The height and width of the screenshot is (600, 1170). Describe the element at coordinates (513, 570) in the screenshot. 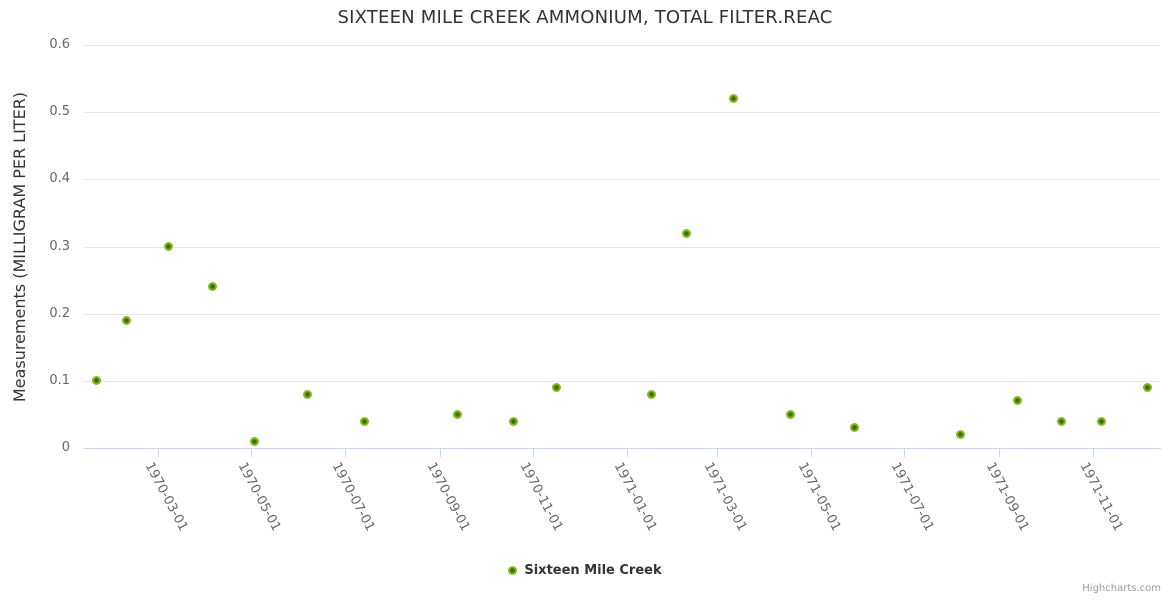

I see `legend-marker-icon` at that location.